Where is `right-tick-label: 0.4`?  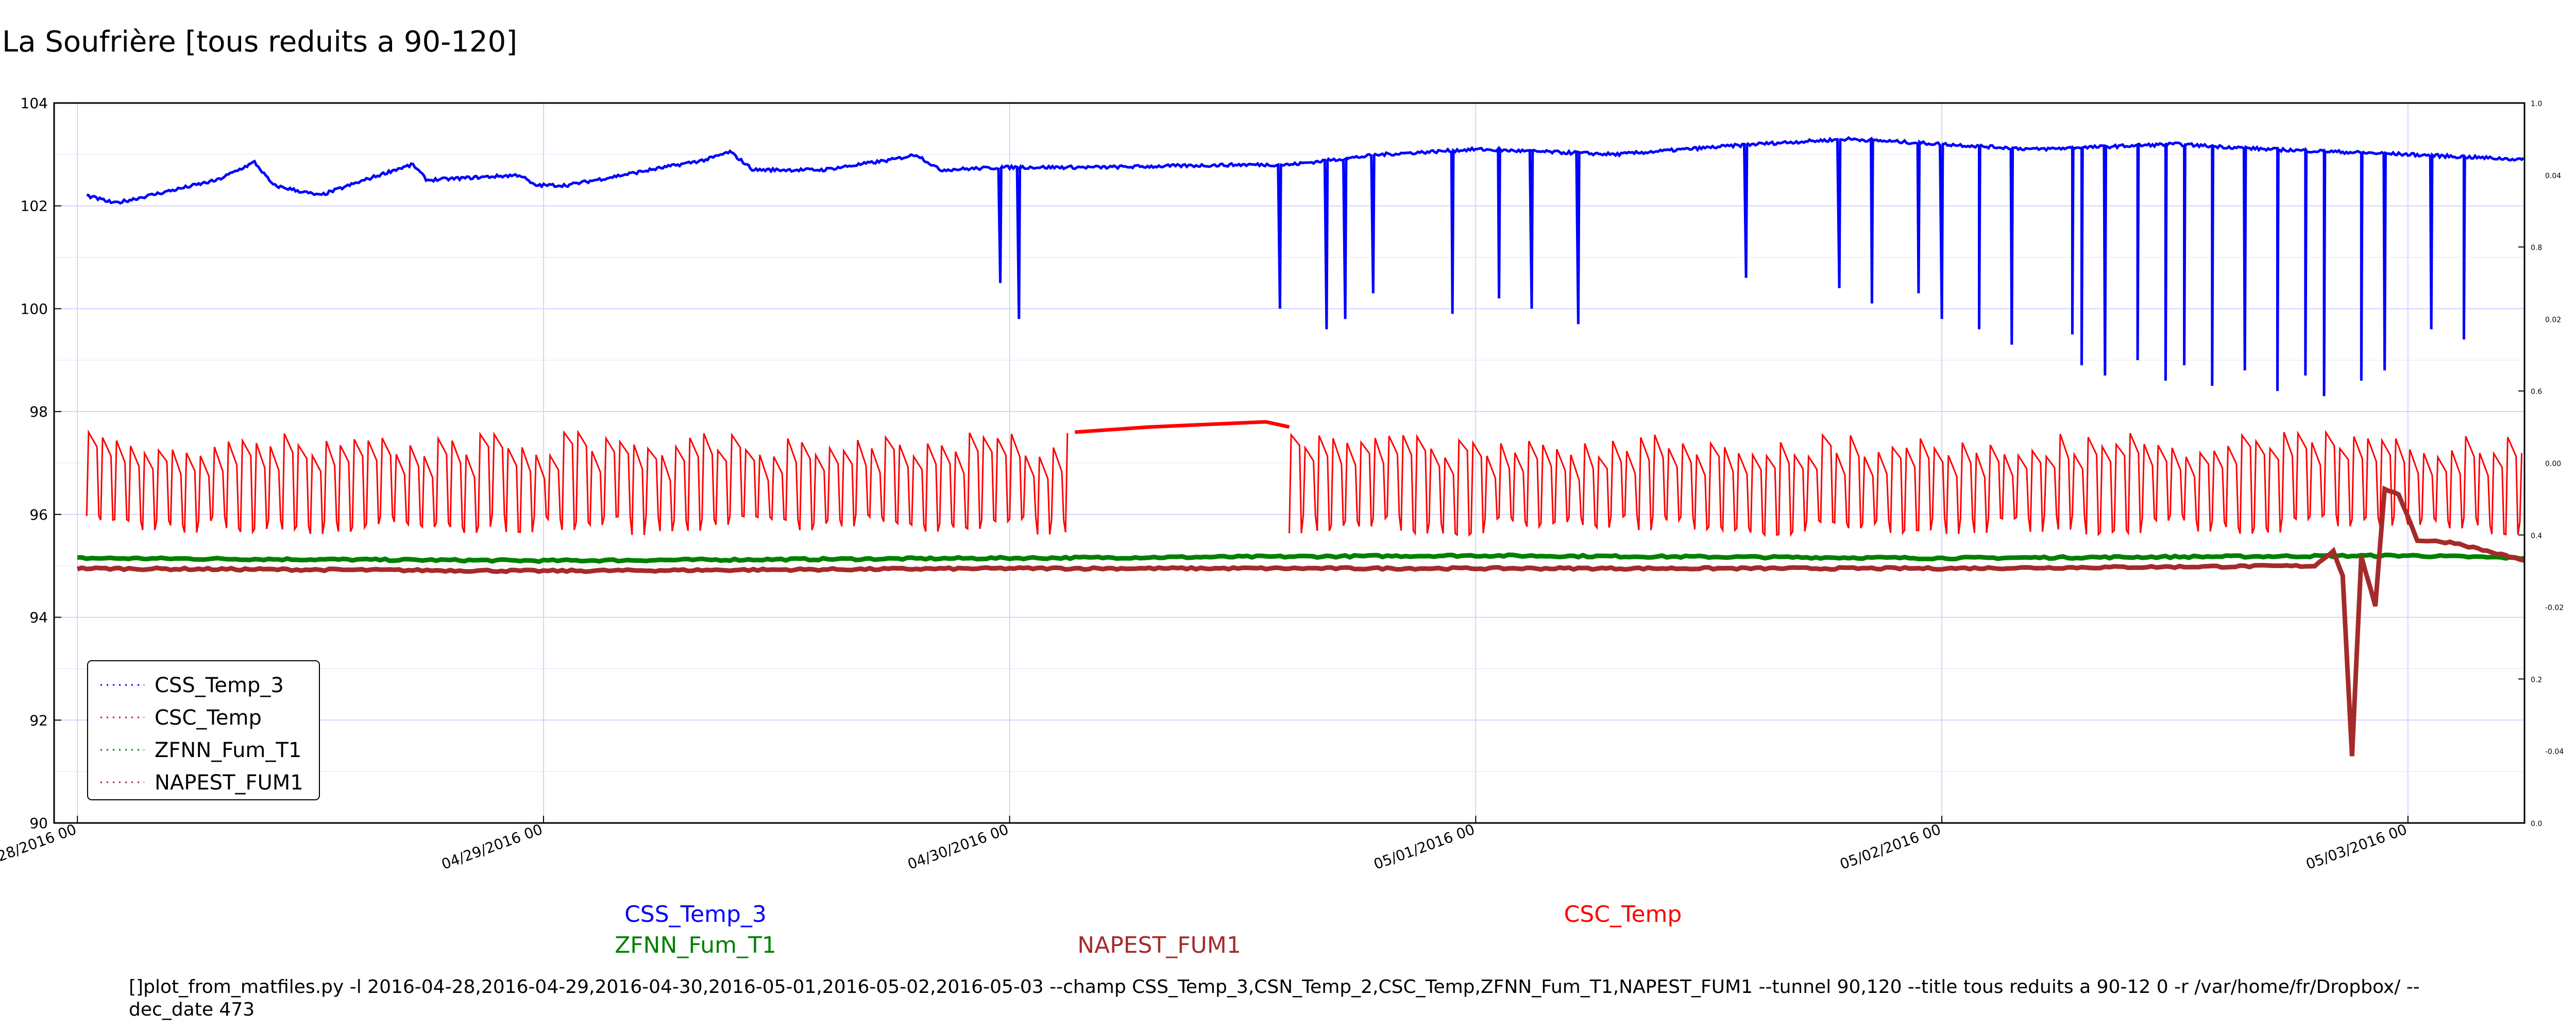 right-tick-label: 0.4 is located at coordinates (2536, 536).